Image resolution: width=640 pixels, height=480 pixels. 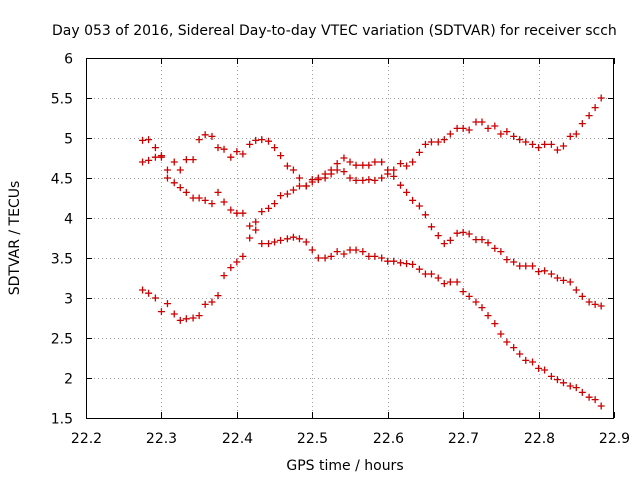 What do you see at coordinates (15, 238) in the screenshot?
I see `y-axis-label: SDTVAR / TECUs` at bounding box center [15, 238].